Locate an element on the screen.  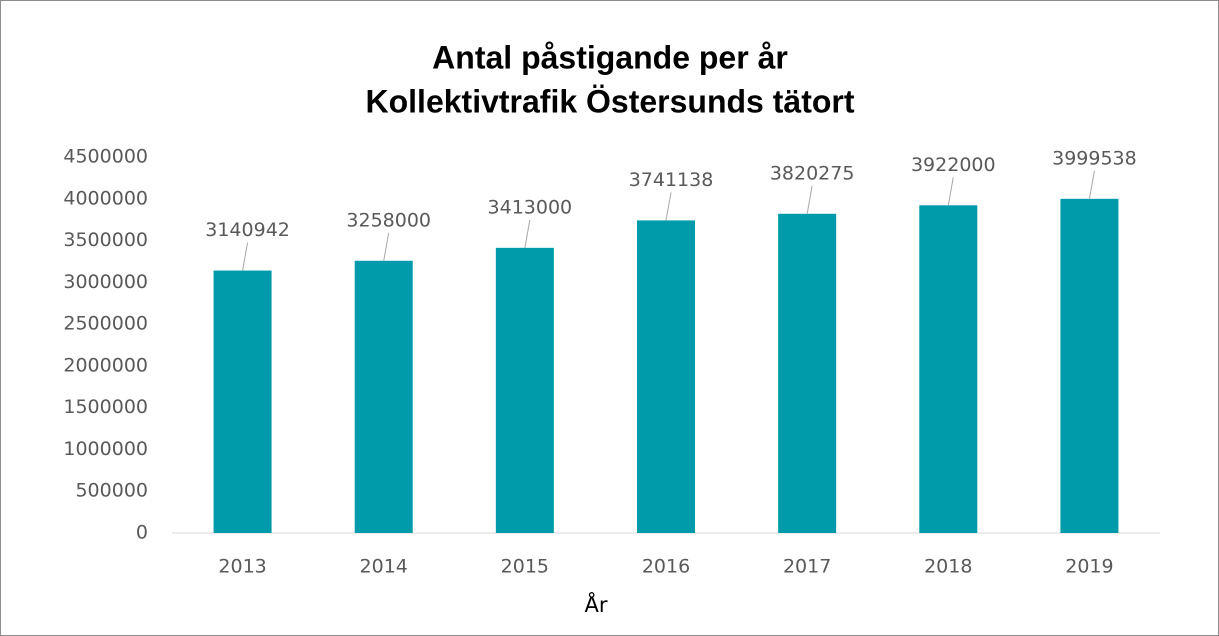
y-tick-label: 1000000 is located at coordinates (105, 449).